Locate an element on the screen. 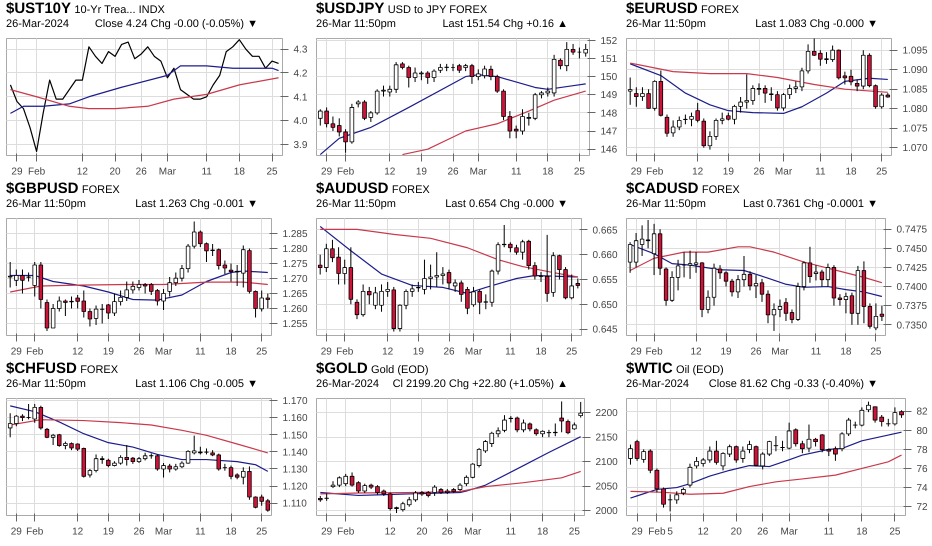 This screenshot has height=546, width=932. y-tick-label: 4.1 is located at coordinates (301, 98).